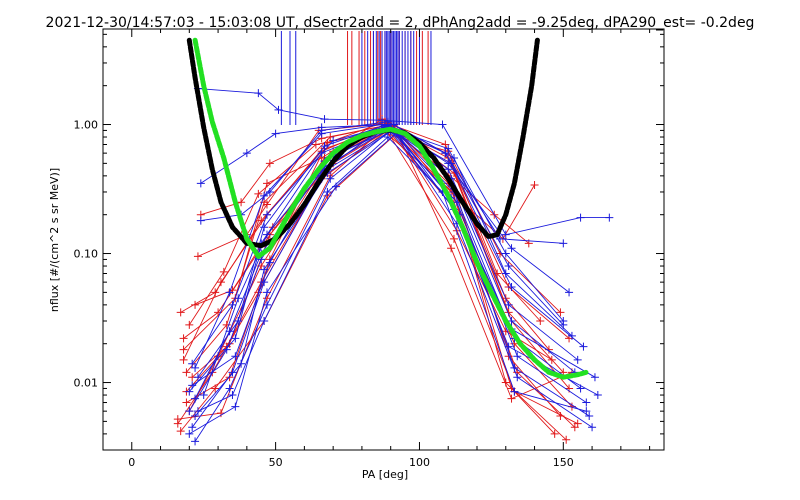 The image size is (800, 500). What do you see at coordinates (86, 125) in the screenshot?
I see `y-tick-label: 1.00` at bounding box center [86, 125].